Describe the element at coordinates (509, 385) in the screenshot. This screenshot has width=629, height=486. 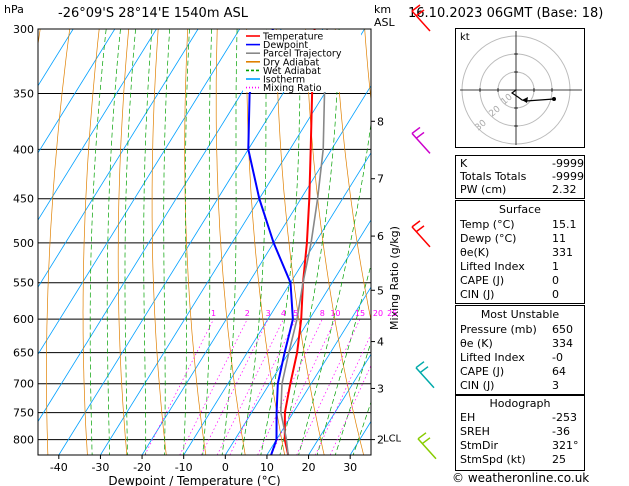
I see `mu-row-cin: CIN (J) 3` at that location.